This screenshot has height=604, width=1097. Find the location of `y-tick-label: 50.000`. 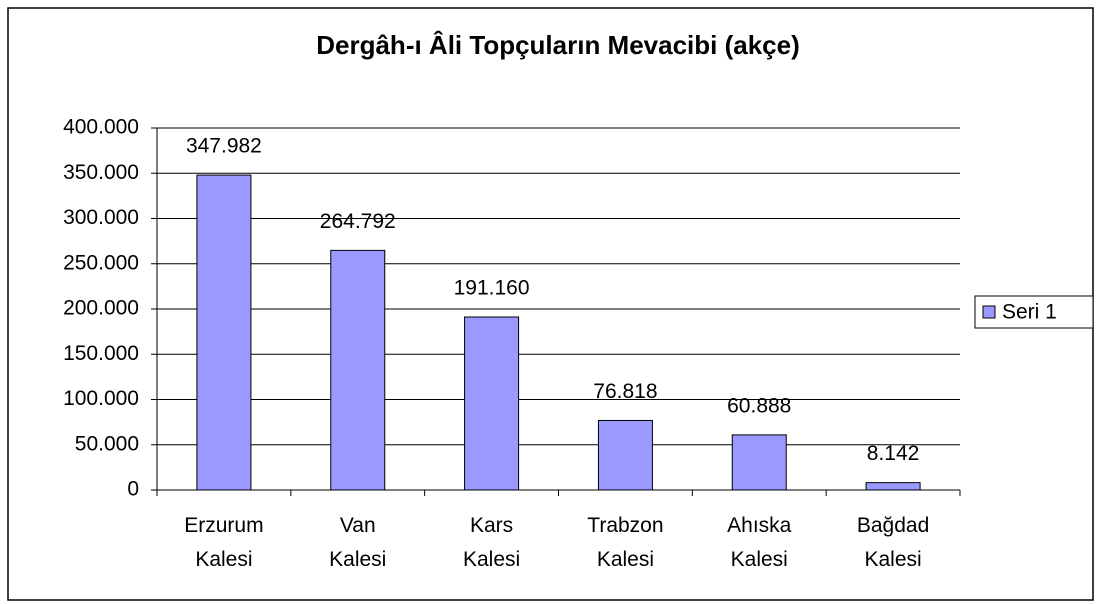

y-tick-label: 50.000 is located at coordinates (107, 443).